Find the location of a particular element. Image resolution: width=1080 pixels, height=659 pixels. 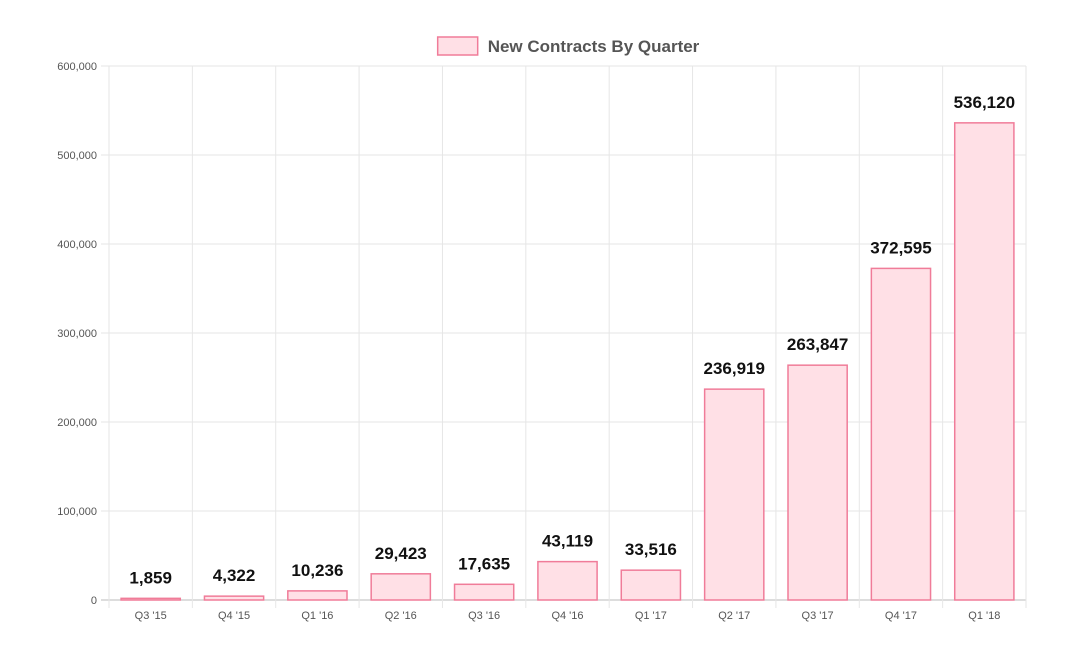

bar-value-label: 536,120 is located at coordinates (984, 102).